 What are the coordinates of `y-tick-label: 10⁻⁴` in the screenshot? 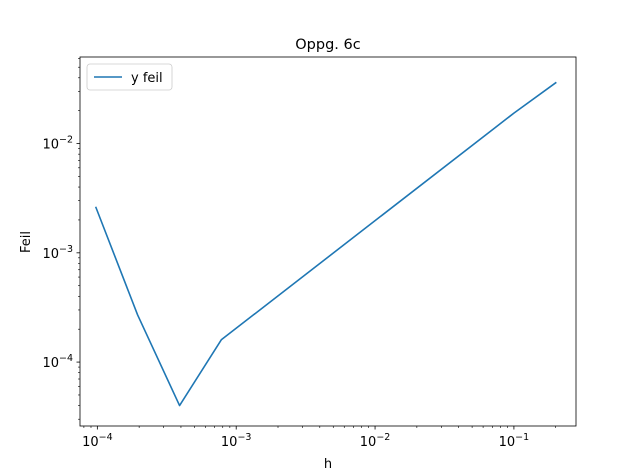 It's located at (57, 362).